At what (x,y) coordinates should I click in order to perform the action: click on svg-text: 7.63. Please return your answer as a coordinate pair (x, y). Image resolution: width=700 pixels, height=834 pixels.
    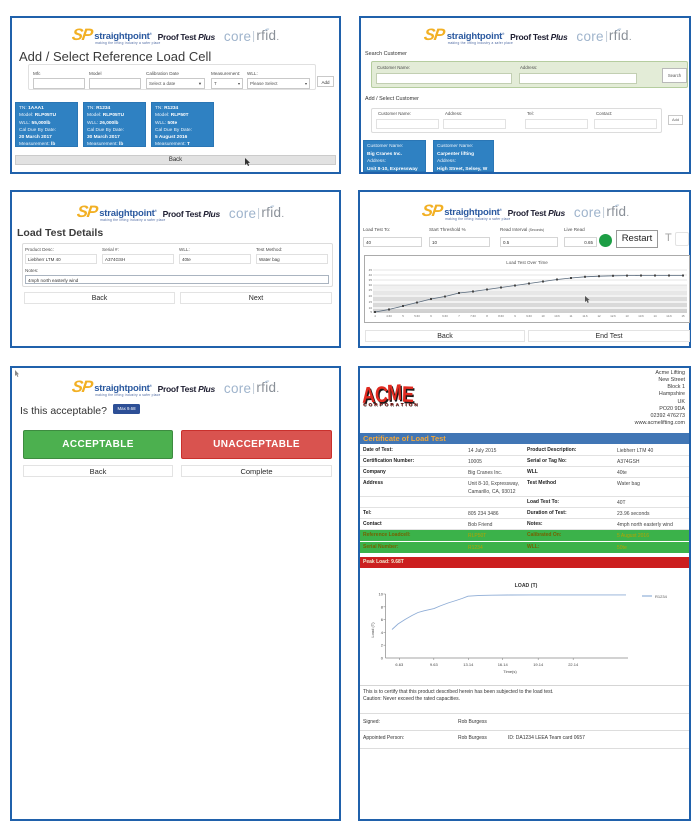
    Looking at the image, I should click on (473, 316).